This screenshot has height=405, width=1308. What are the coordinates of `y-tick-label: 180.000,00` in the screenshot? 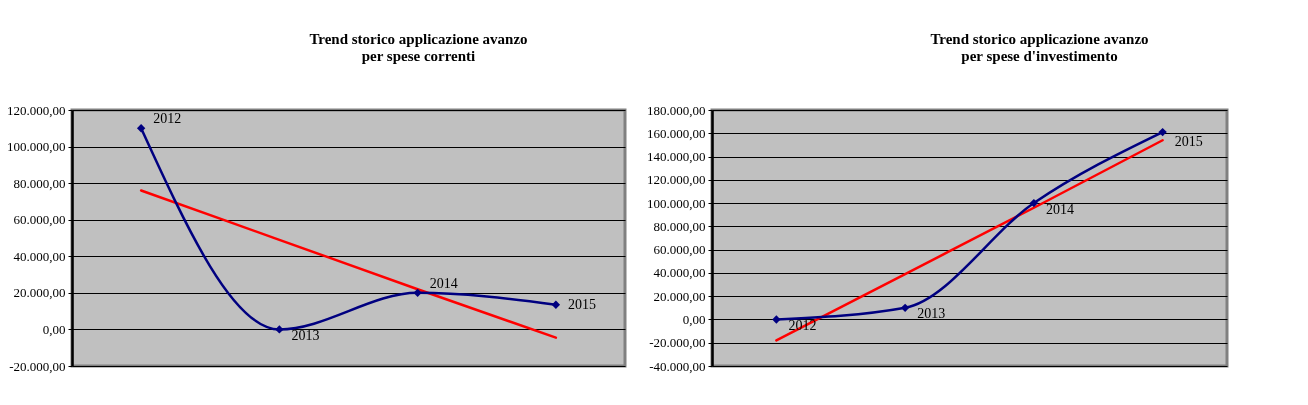 It's located at (676, 110).